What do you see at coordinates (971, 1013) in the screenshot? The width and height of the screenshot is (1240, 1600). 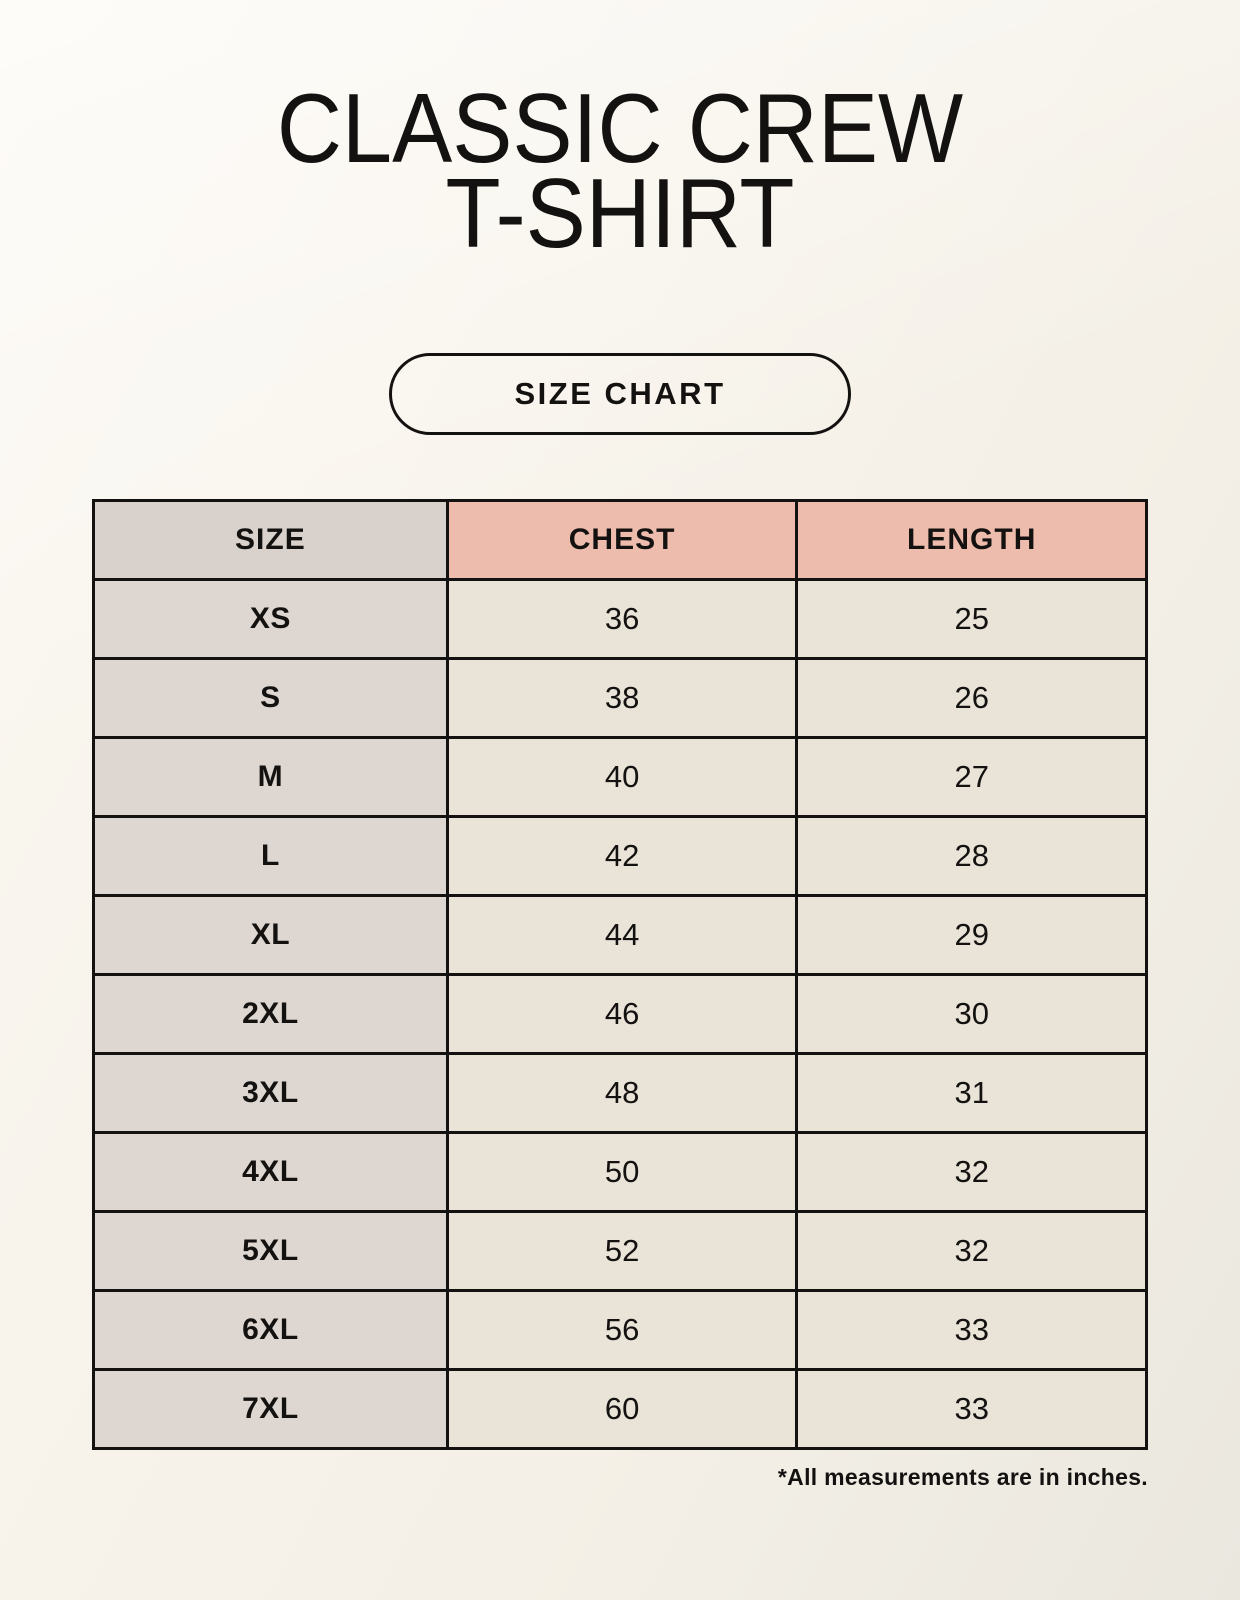 I see `length-value: 30` at bounding box center [971, 1013].